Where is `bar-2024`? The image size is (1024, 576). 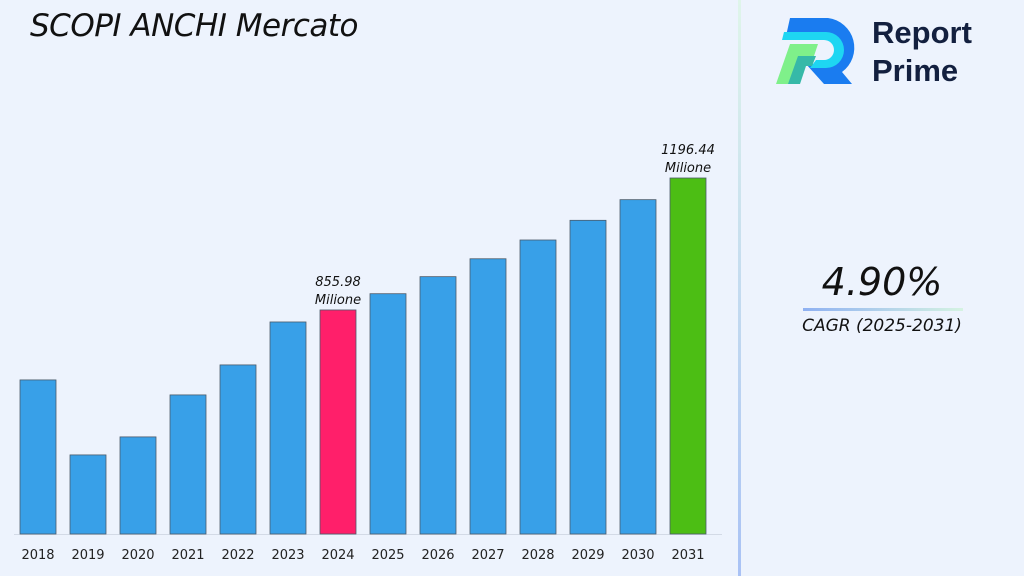
bar-2024 is located at coordinates (338, 422).